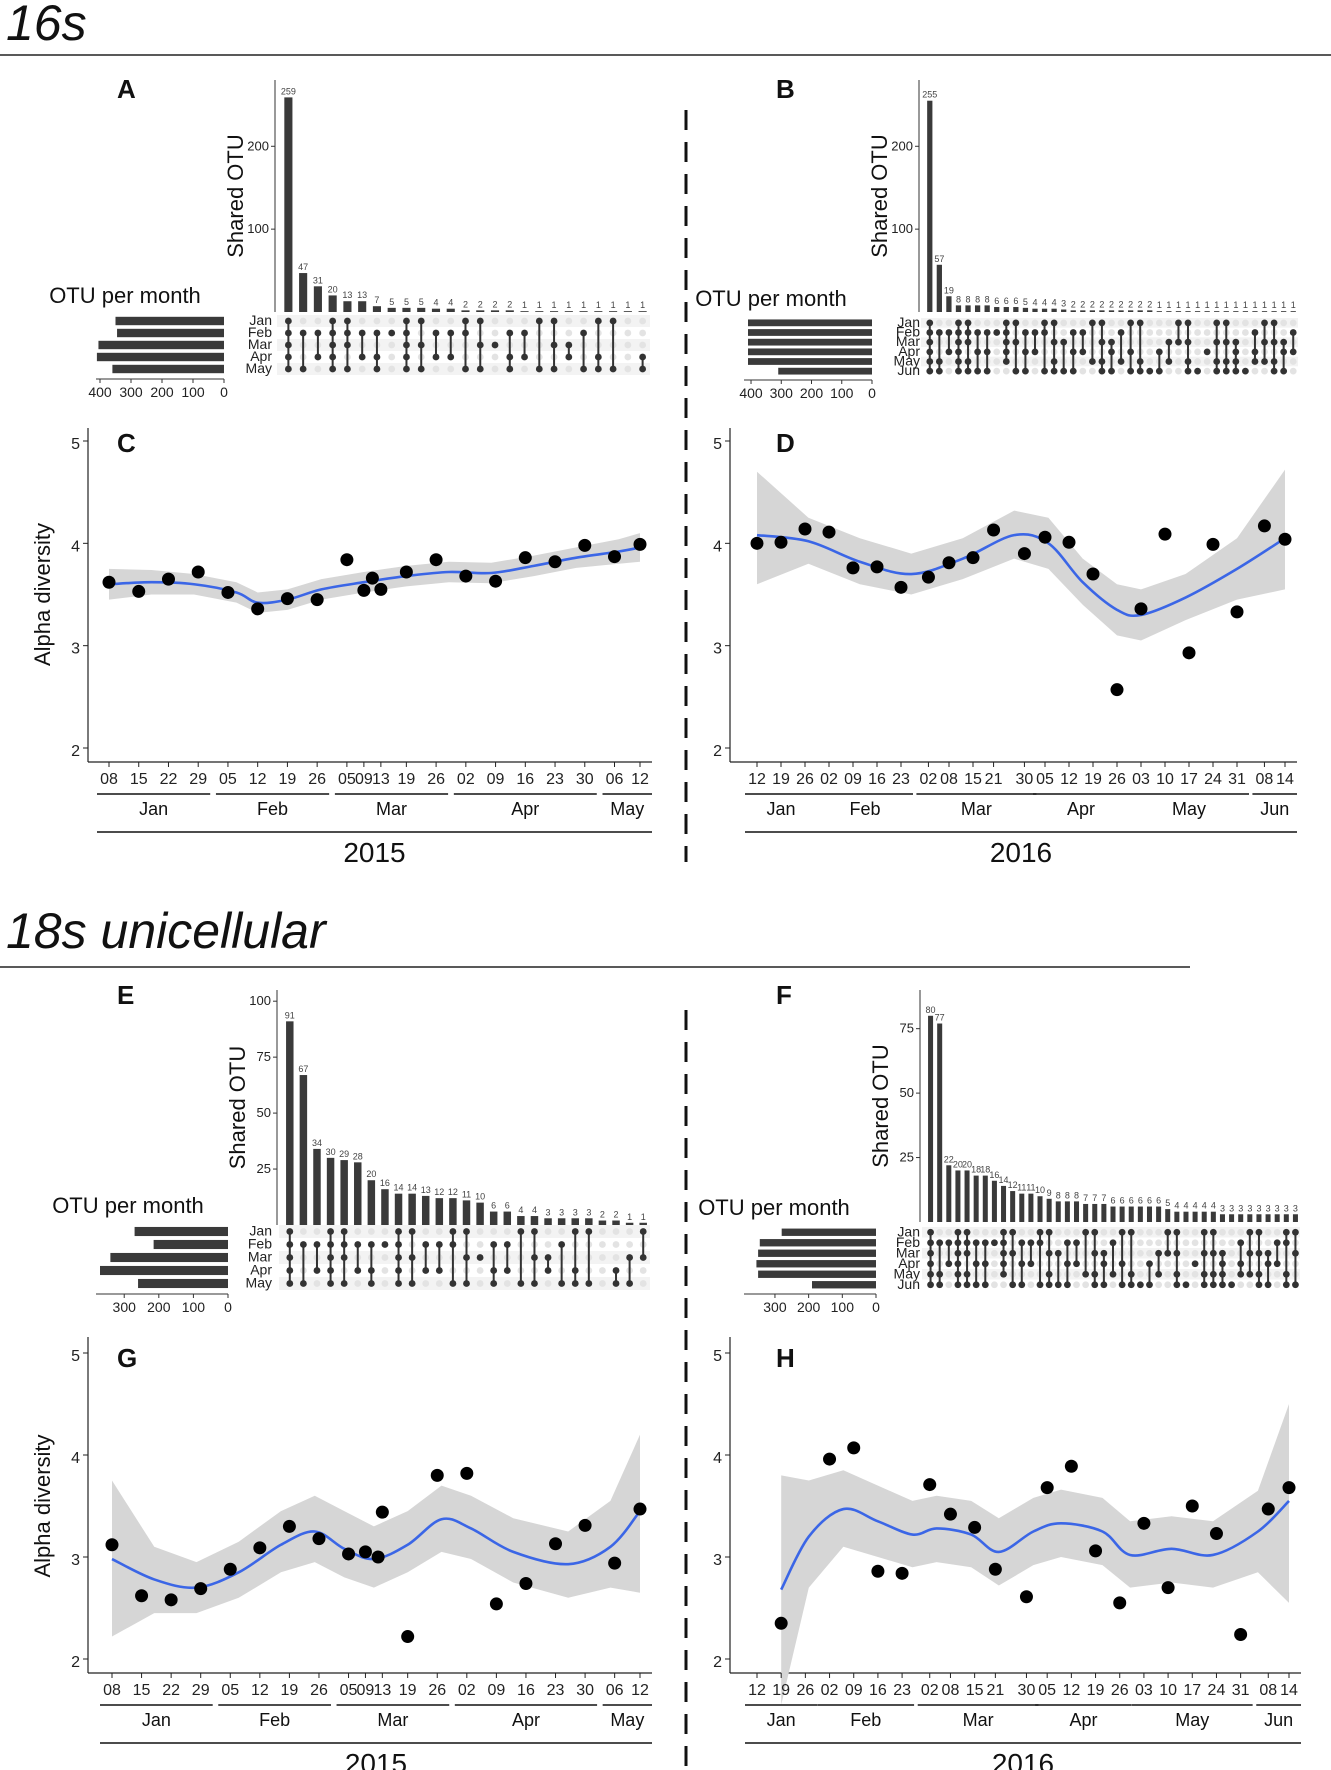 The height and width of the screenshot is (1770, 1331). Describe the element at coordinates (902, 228) in the screenshot. I see `y-tick-label: 100` at that location.